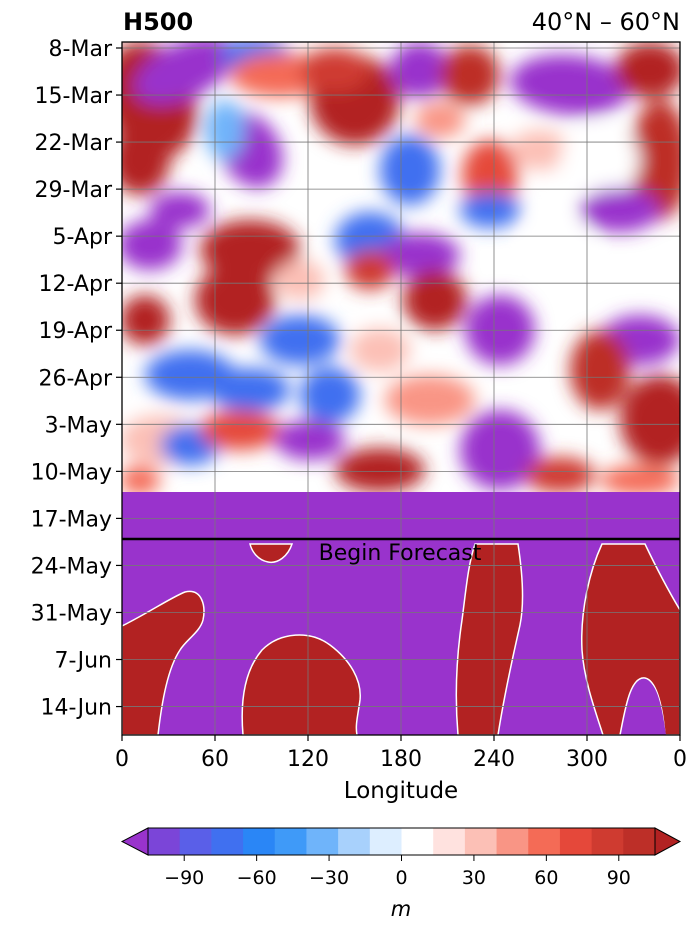 The image size is (700, 931). I want to click on colorbar-tick-label: 30, so click(474, 878).